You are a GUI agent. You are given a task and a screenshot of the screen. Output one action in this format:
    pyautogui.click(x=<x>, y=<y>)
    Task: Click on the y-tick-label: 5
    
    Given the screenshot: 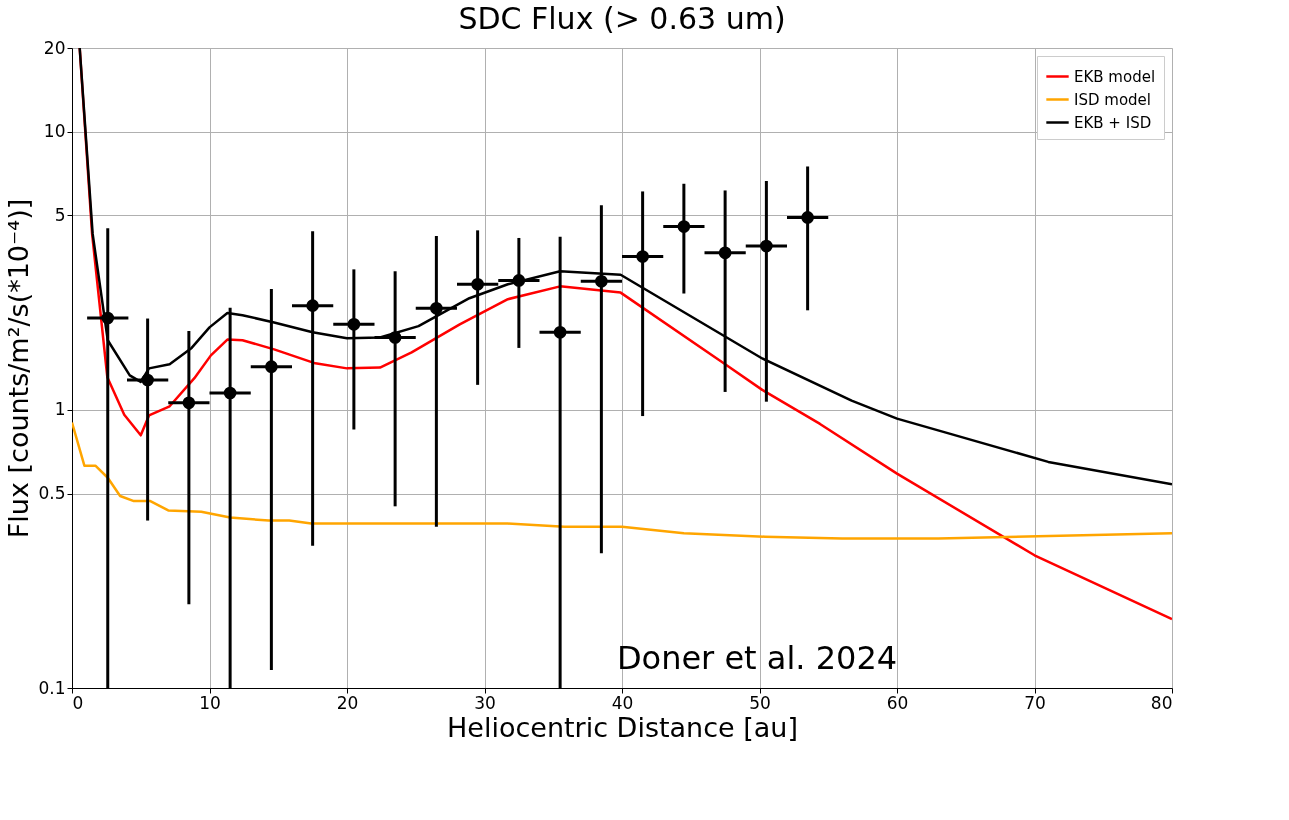 What is the action you would take?
    pyautogui.click(x=60, y=214)
    